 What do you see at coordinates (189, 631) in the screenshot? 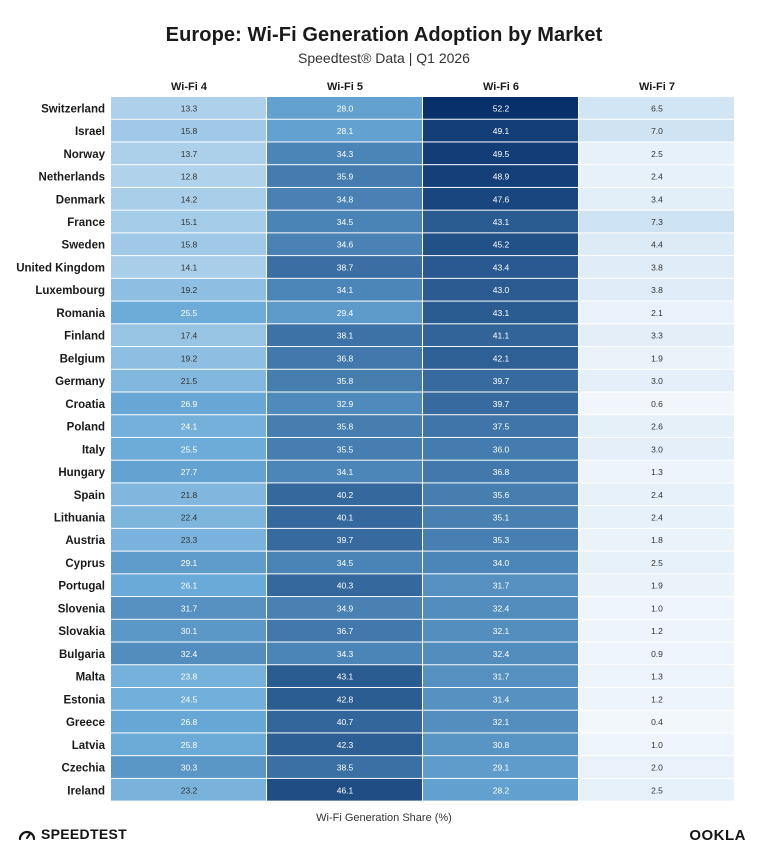
I see `cell-value-slovakia-wi-fi-4: 30.1` at bounding box center [189, 631].